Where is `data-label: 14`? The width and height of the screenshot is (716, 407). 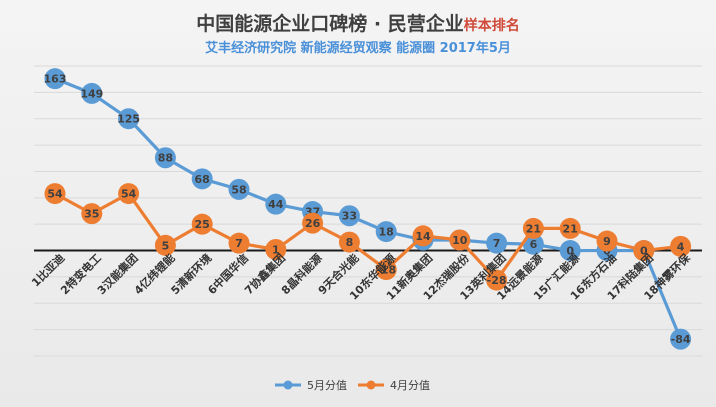
data-label: 14 is located at coordinates (423, 236).